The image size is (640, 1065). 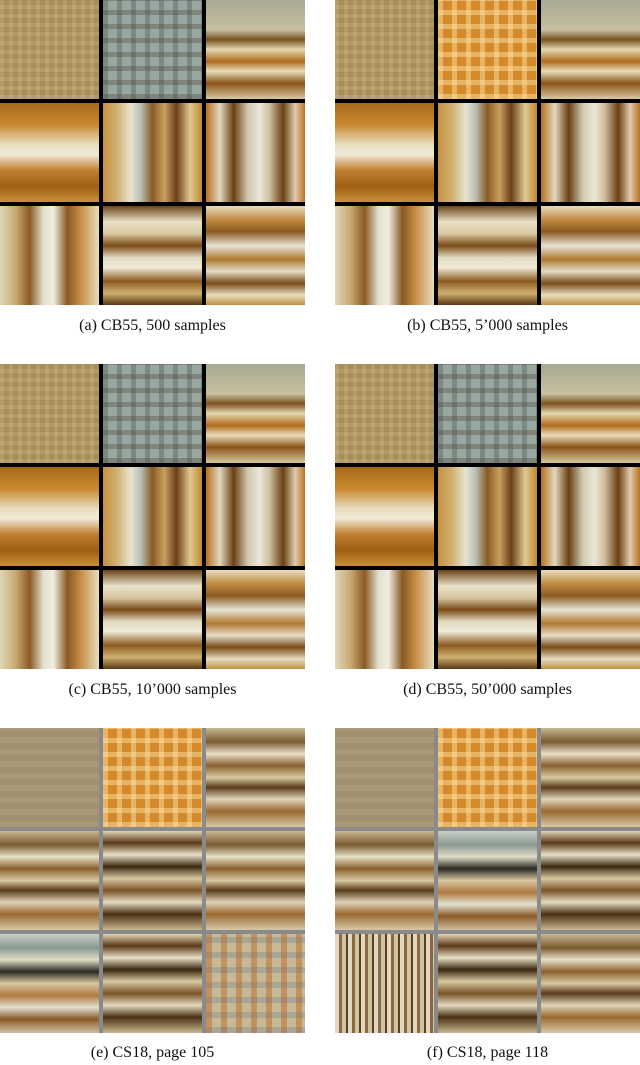 I want to click on panel-d, so click(x=487, y=516).